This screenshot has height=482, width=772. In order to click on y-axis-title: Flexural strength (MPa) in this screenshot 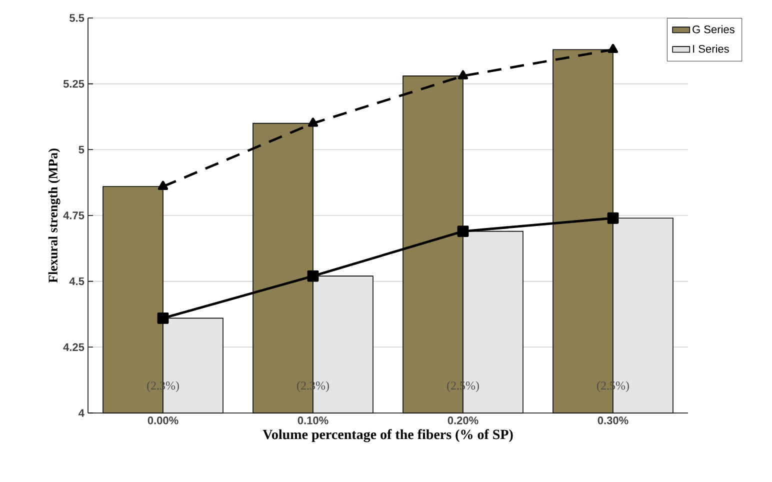, I will do `click(54, 215)`.